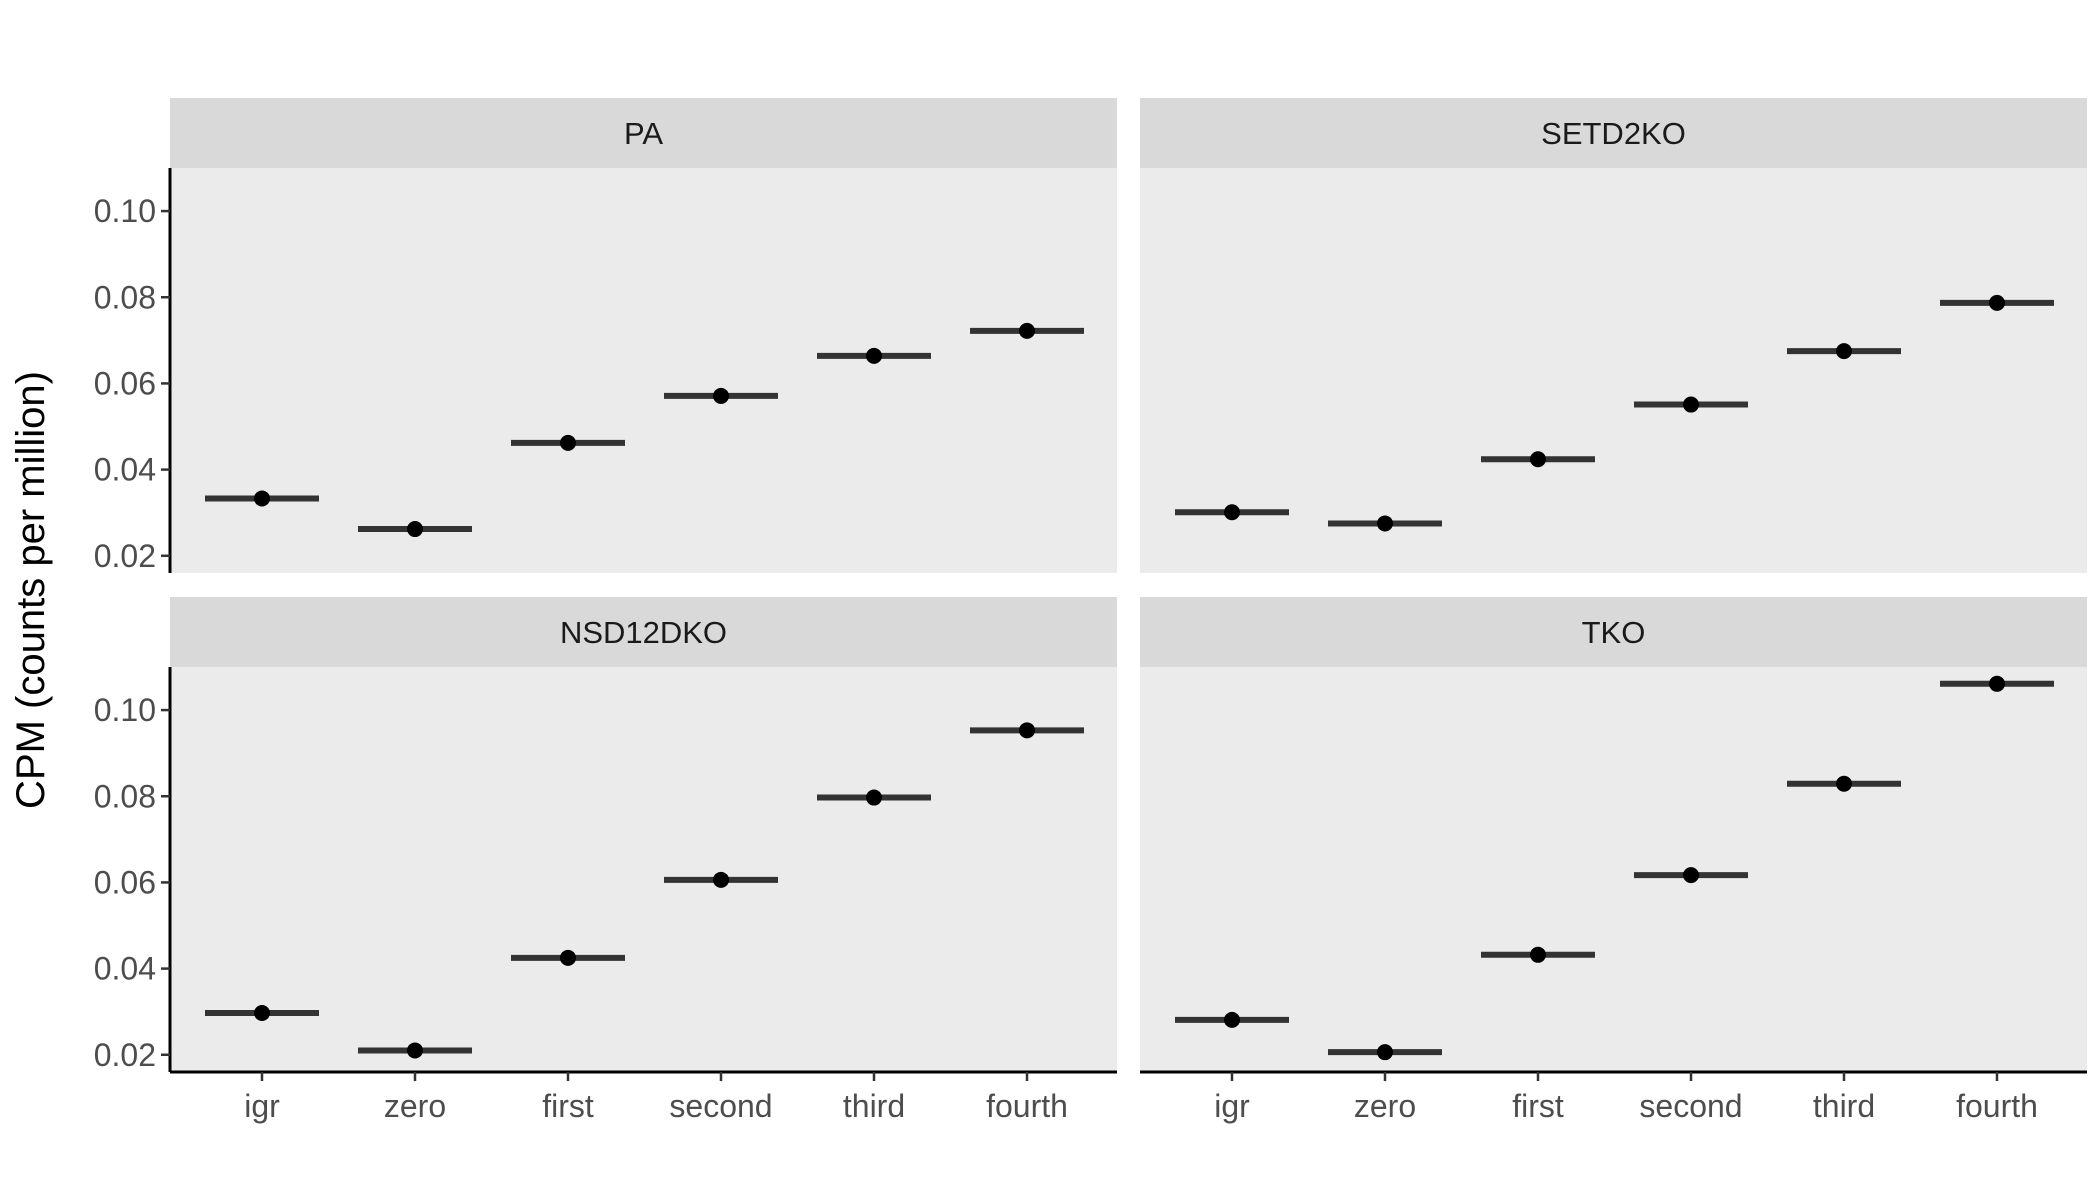  I want to click on facet-title: SETD2KO, so click(1613, 133).